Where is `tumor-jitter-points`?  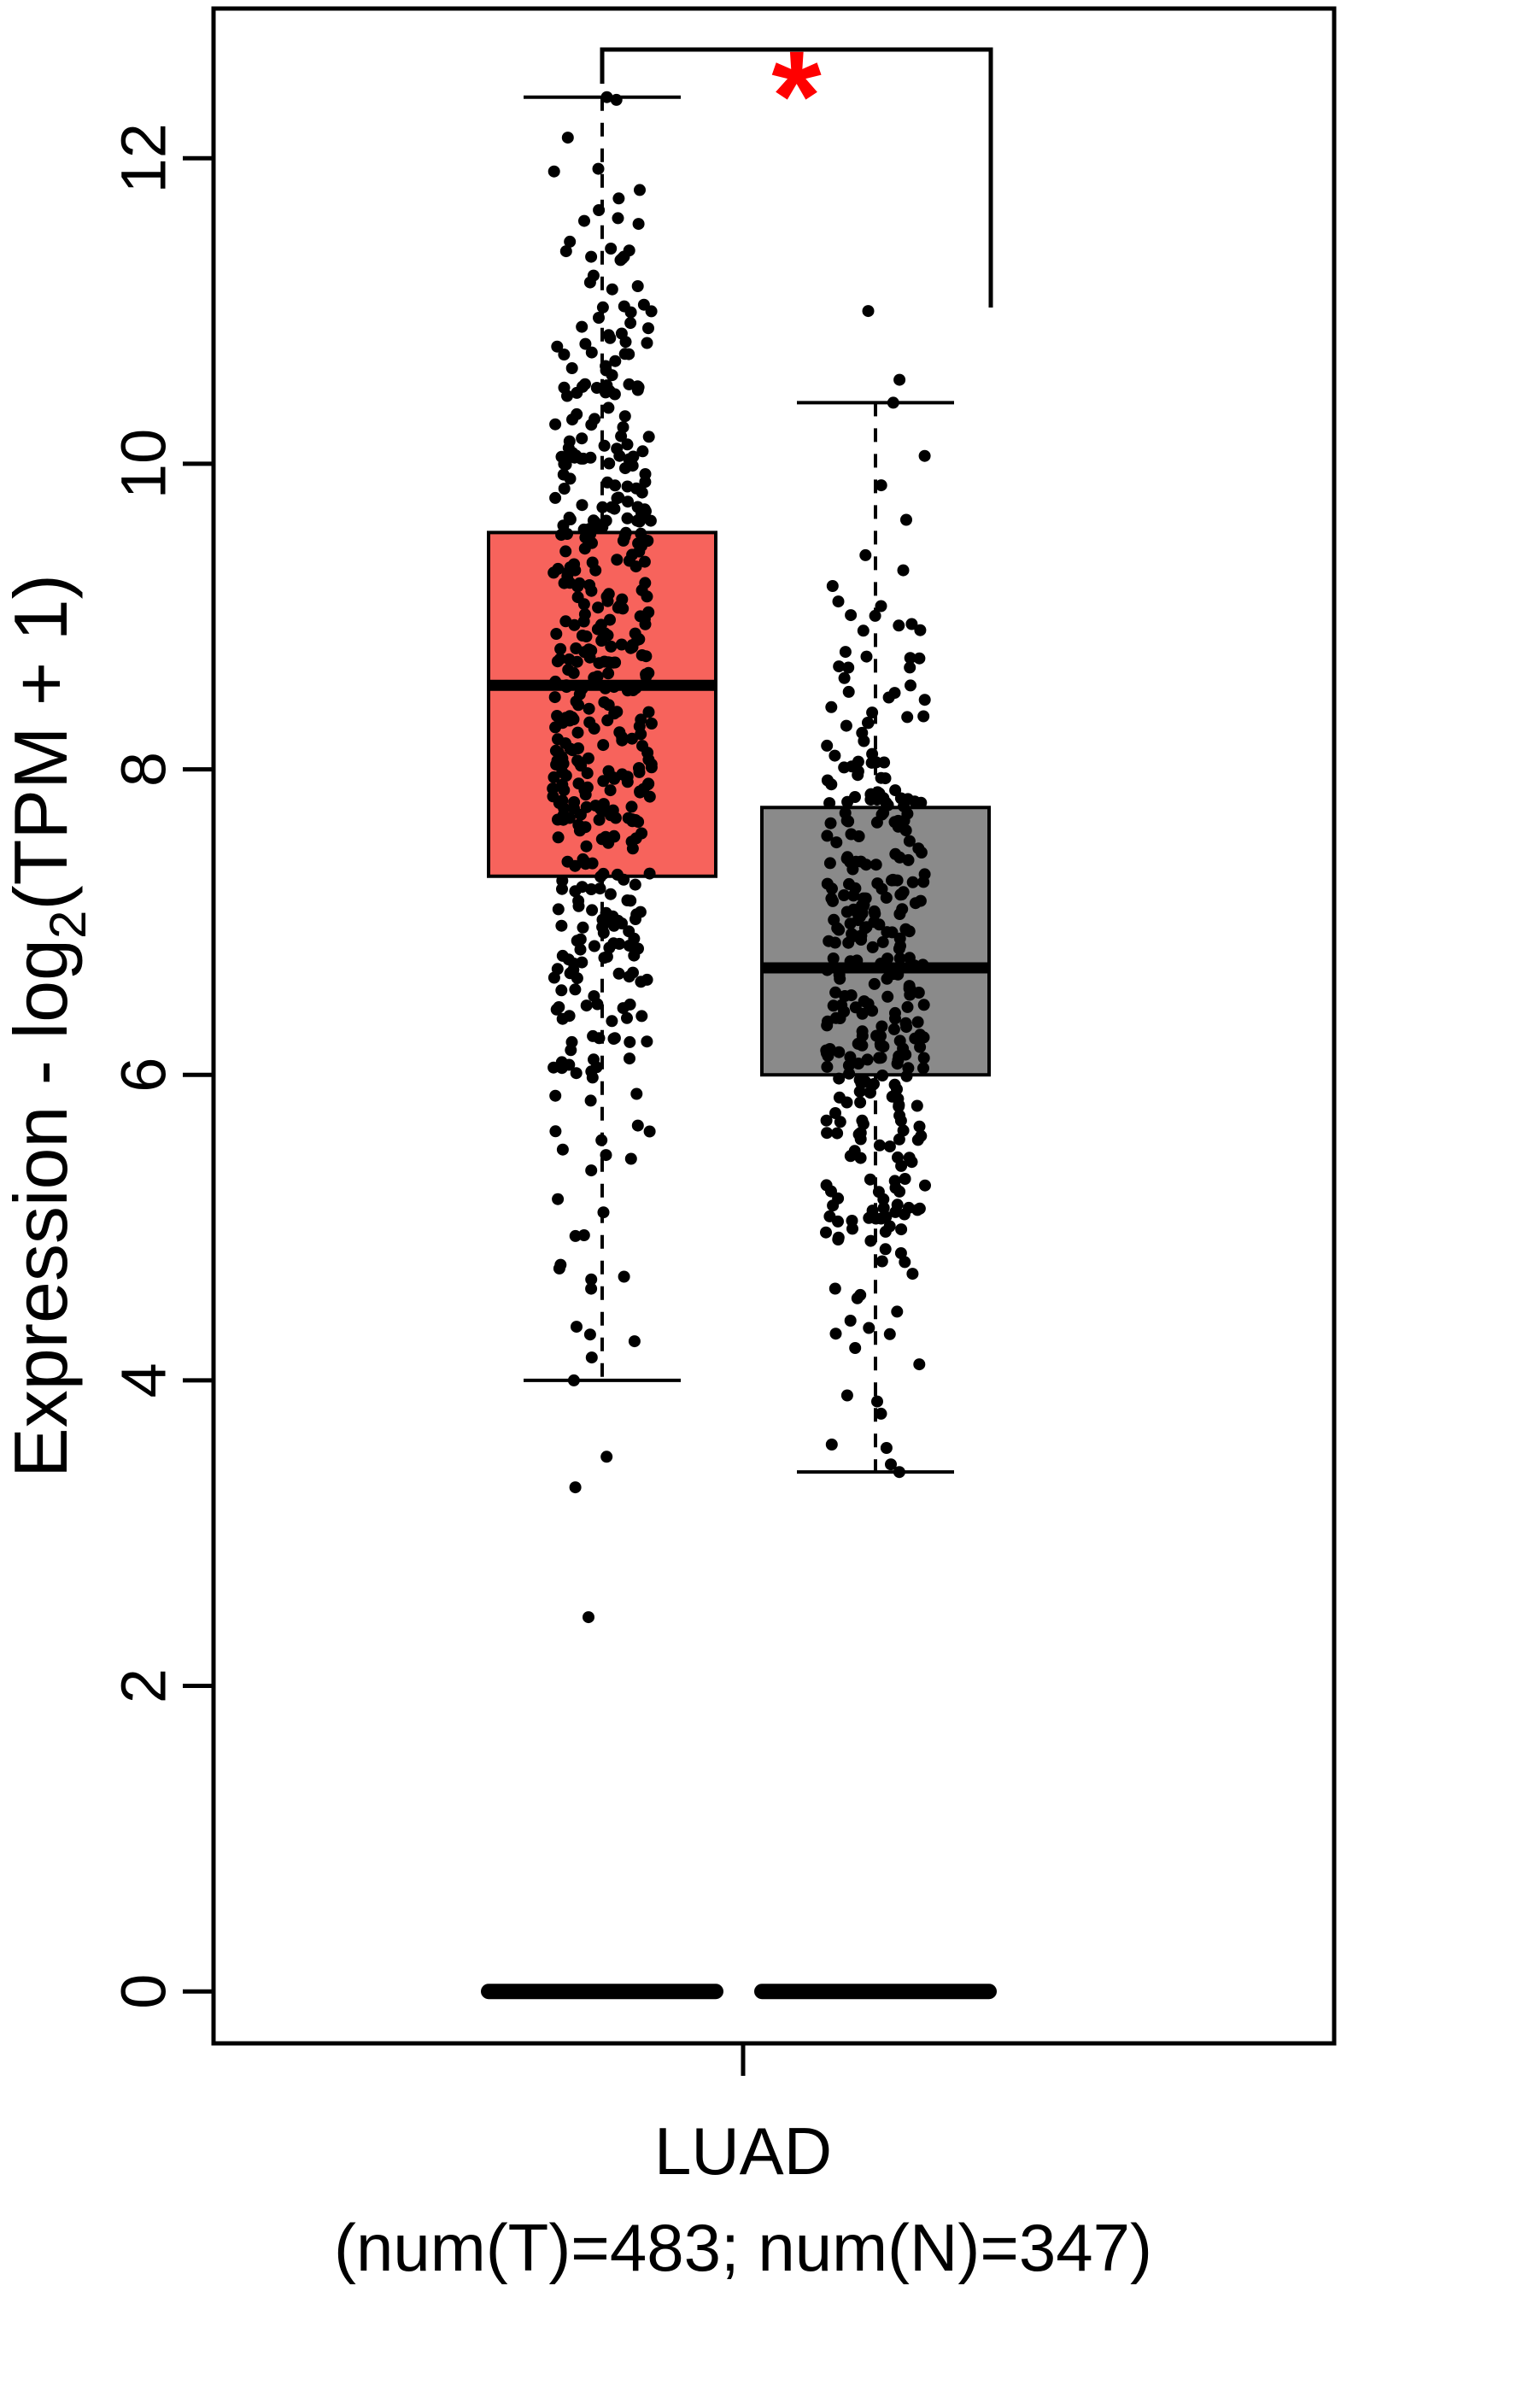
tumor-jitter-points is located at coordinates (602, 857).